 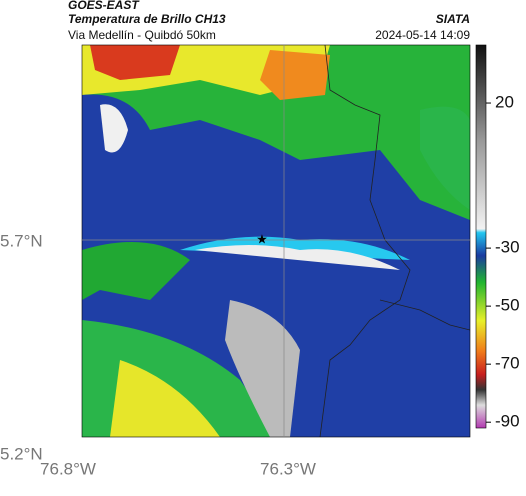 What do you see at coordinates (21, 453) in the screenshot?
I see `lat-label: 5.2°N` at bounding box center [21, 453].